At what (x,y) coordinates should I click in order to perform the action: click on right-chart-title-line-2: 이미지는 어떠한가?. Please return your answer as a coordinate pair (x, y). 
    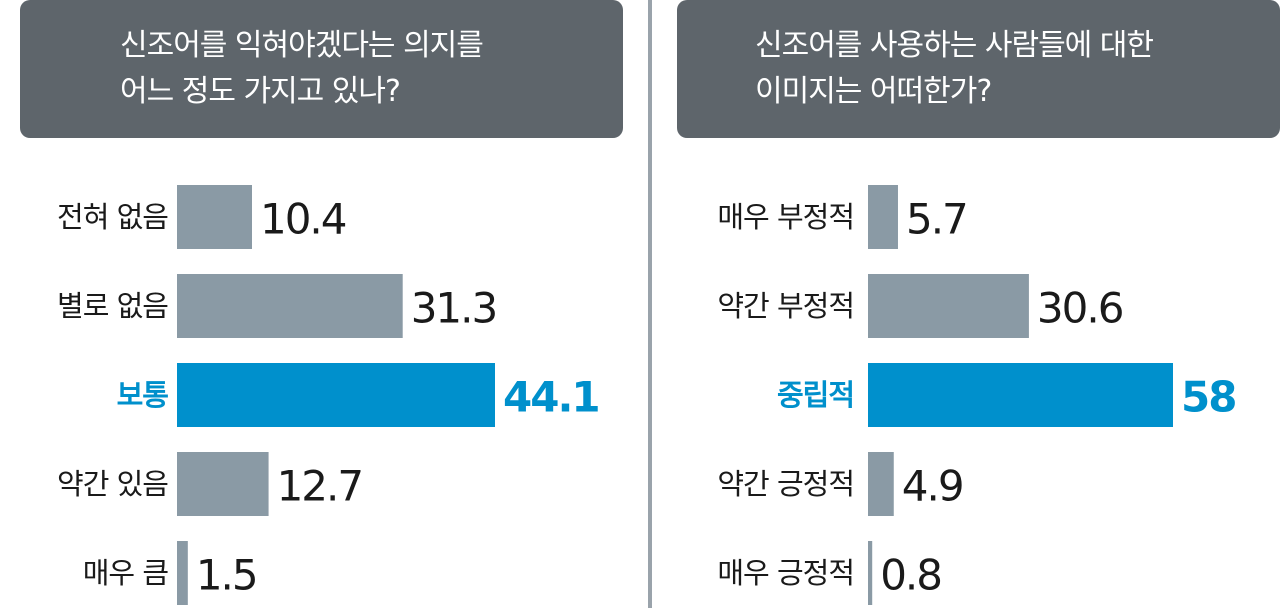
    Looking at the image, I should click on (873, 91).